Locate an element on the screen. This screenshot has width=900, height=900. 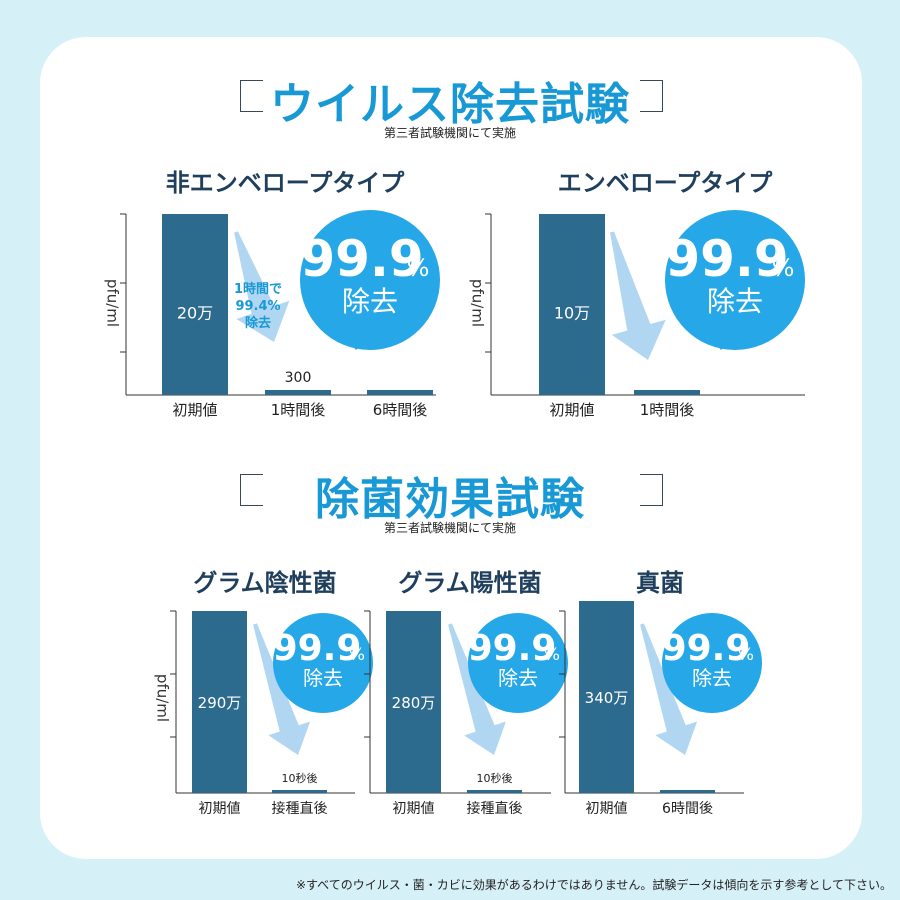
reduction-annotation: 1時間で is located at coordinates (258, 289).